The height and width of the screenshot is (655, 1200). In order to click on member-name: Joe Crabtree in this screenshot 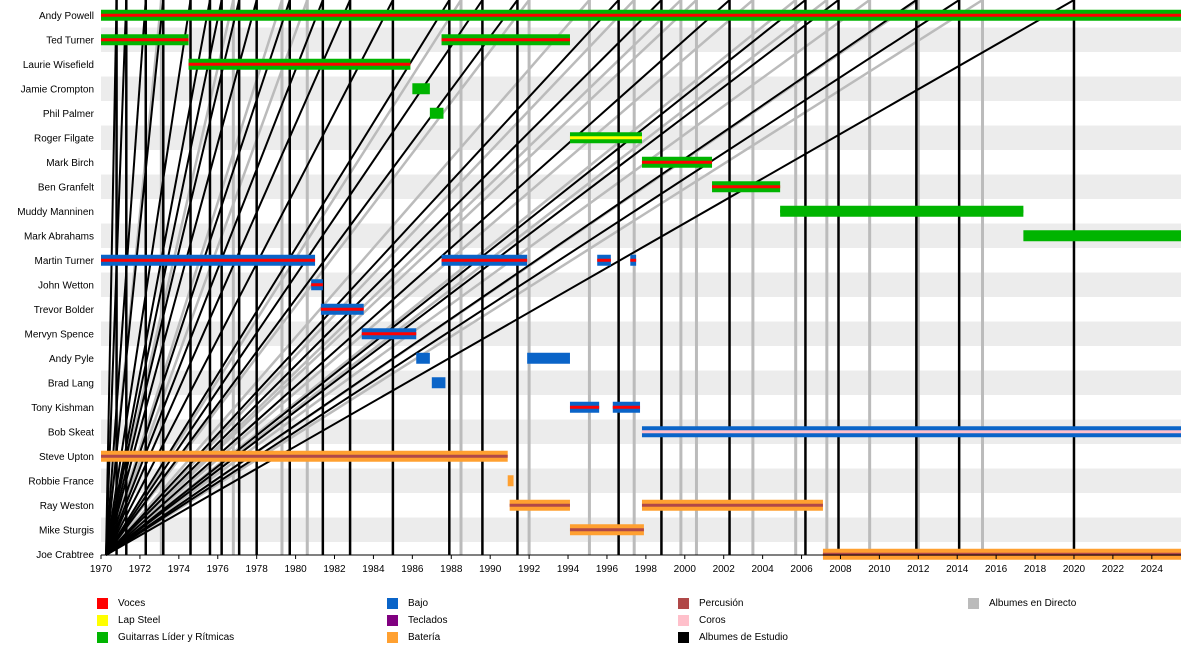, I will do `click(65, 555)`.